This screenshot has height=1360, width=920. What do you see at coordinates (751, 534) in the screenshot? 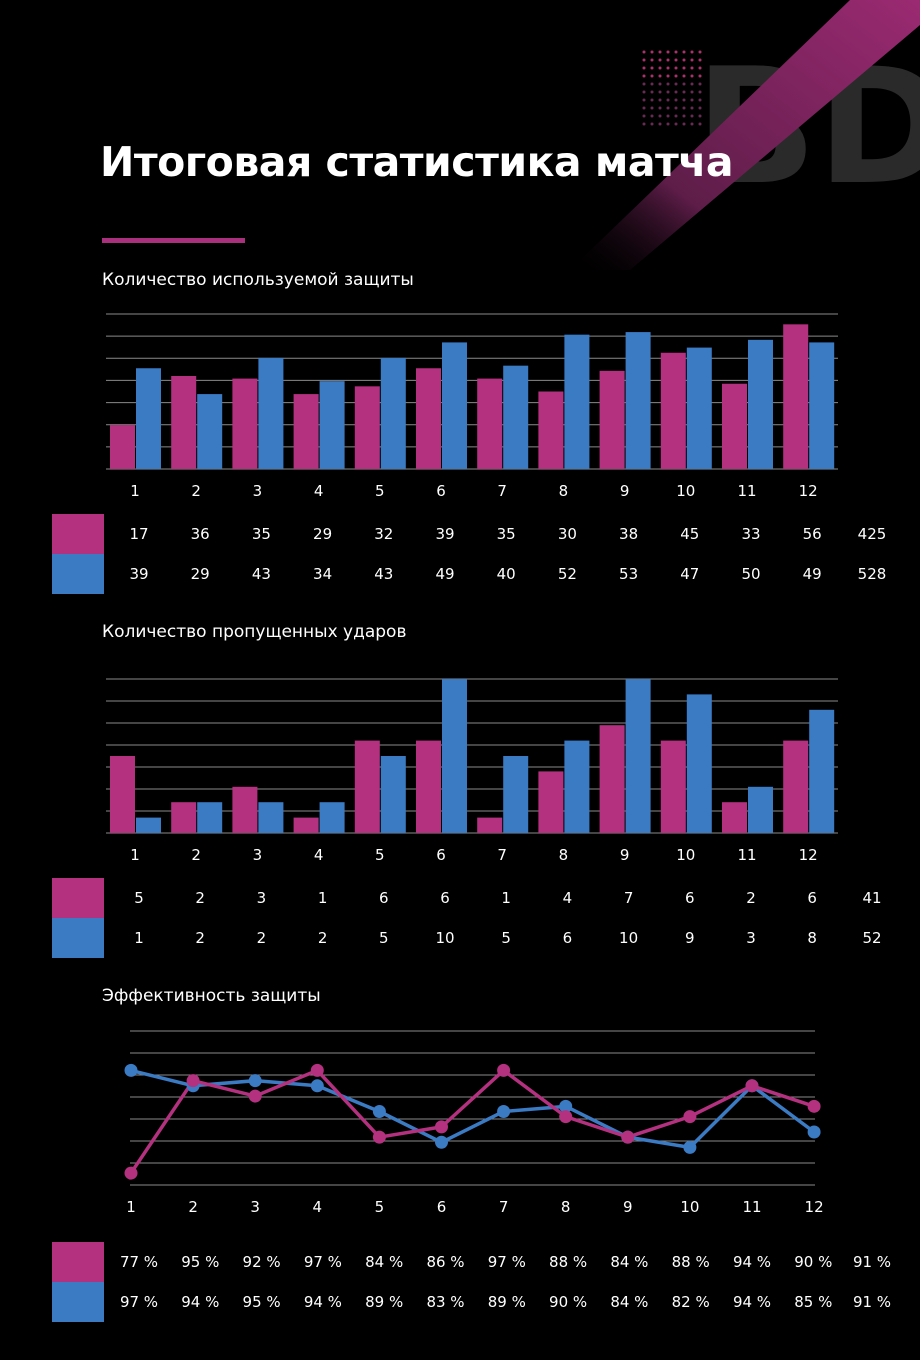
I see `table-cell: 33` at bounding box center [751, 534].